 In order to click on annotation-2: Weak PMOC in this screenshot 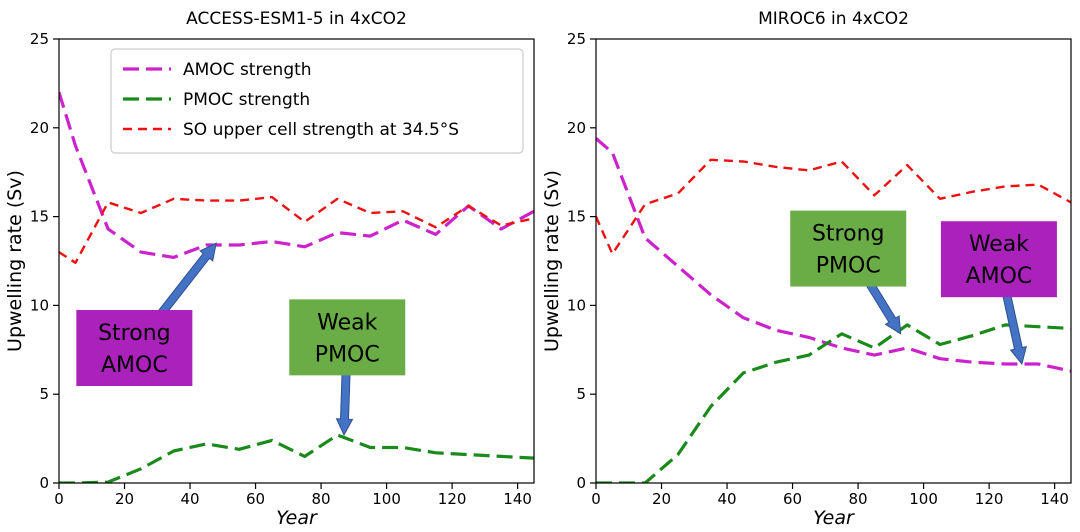, I will do `click(347, 368)`.